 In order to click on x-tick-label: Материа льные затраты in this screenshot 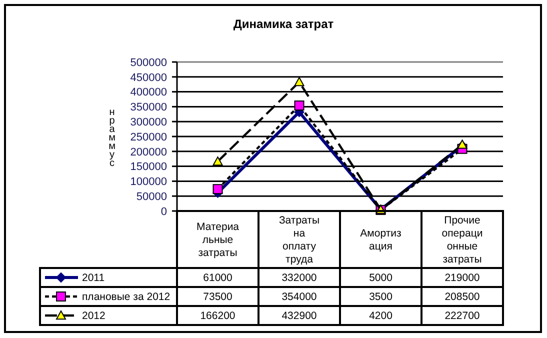, I will do `click(218, 240)`.